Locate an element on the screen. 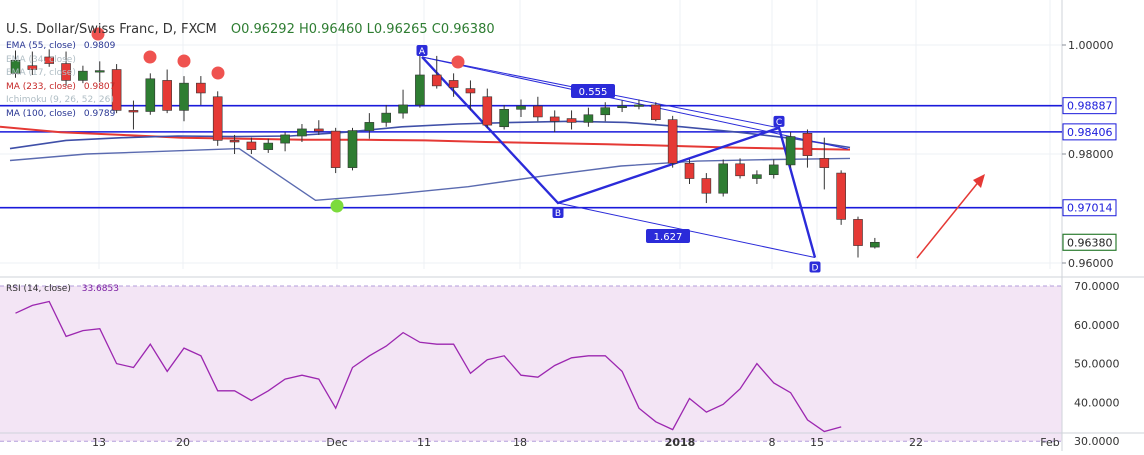 The width and height of the screenshot is (1144, 455). chart-title: U.S. Dollar/Swiss Franc, D, FXCM is located at coordinates (111, 29).